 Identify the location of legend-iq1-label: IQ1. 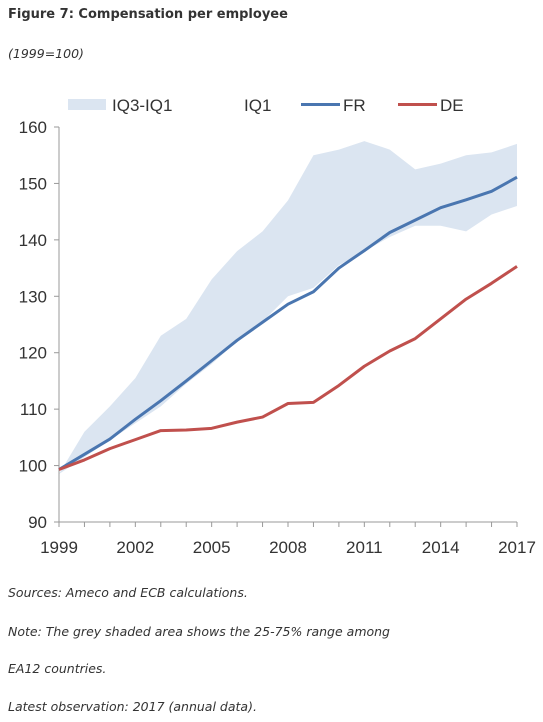
(257, 105).